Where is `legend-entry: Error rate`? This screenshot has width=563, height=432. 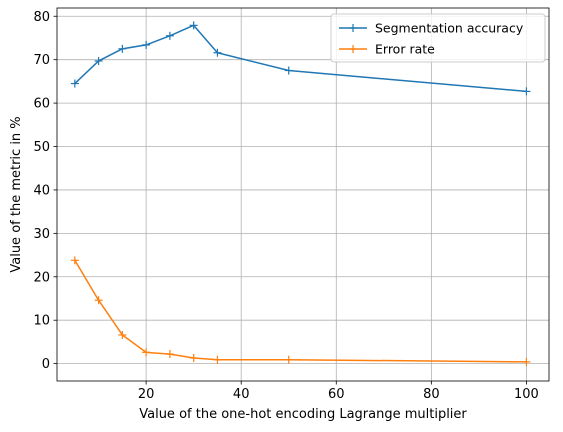 legend-entry: Error rate is located at coordinates (387, 49).